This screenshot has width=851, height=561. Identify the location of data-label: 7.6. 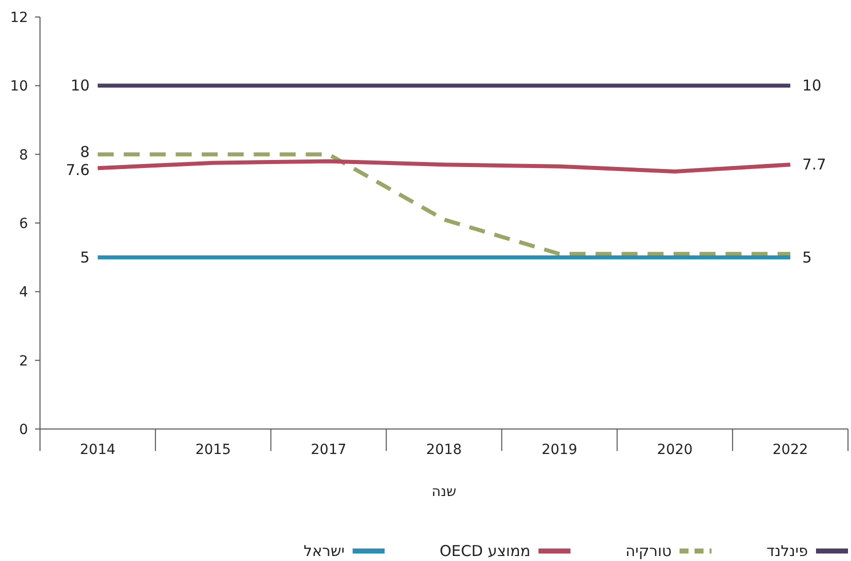
(78, 170).